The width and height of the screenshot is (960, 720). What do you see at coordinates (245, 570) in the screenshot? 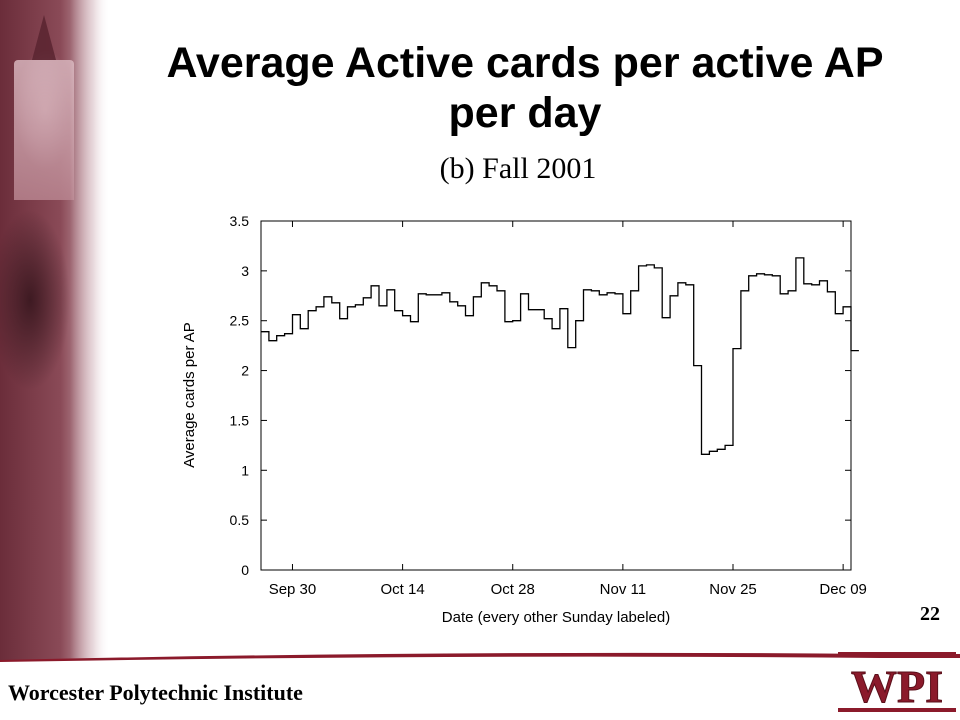
I see `y-tick-label: 0` at bounding box center [245, 570].